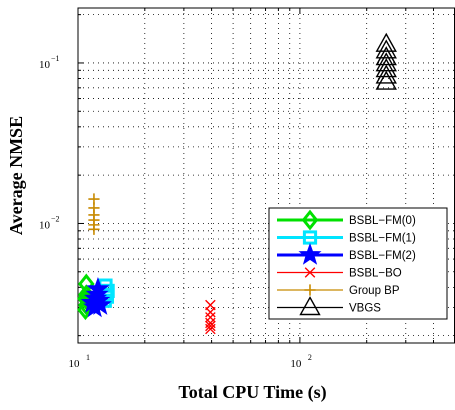 The width and height of the screenshot is (455, 410). Describe the element at coordinates (55, 218) in the screenshot. I see `y-tick-label-exponent: −2` at that location.